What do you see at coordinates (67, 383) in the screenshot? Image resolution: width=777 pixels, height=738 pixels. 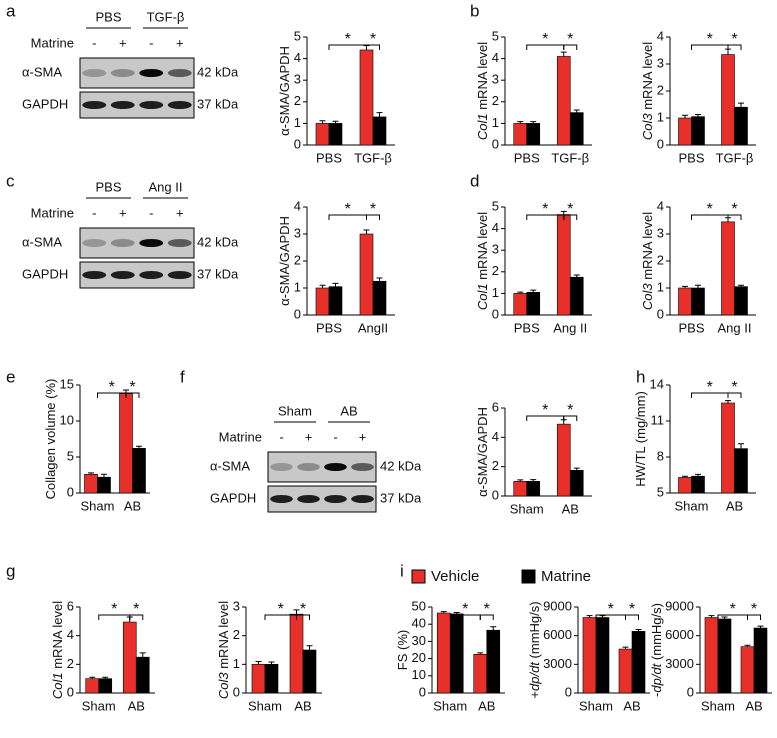 I see `y-tick-label: 15` at bounding box center [67, 383].